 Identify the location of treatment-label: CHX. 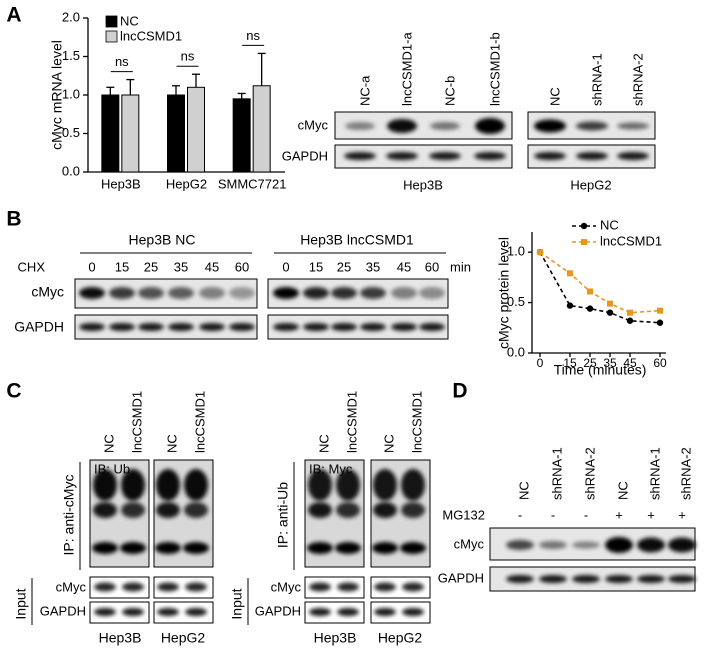
(32, 266).